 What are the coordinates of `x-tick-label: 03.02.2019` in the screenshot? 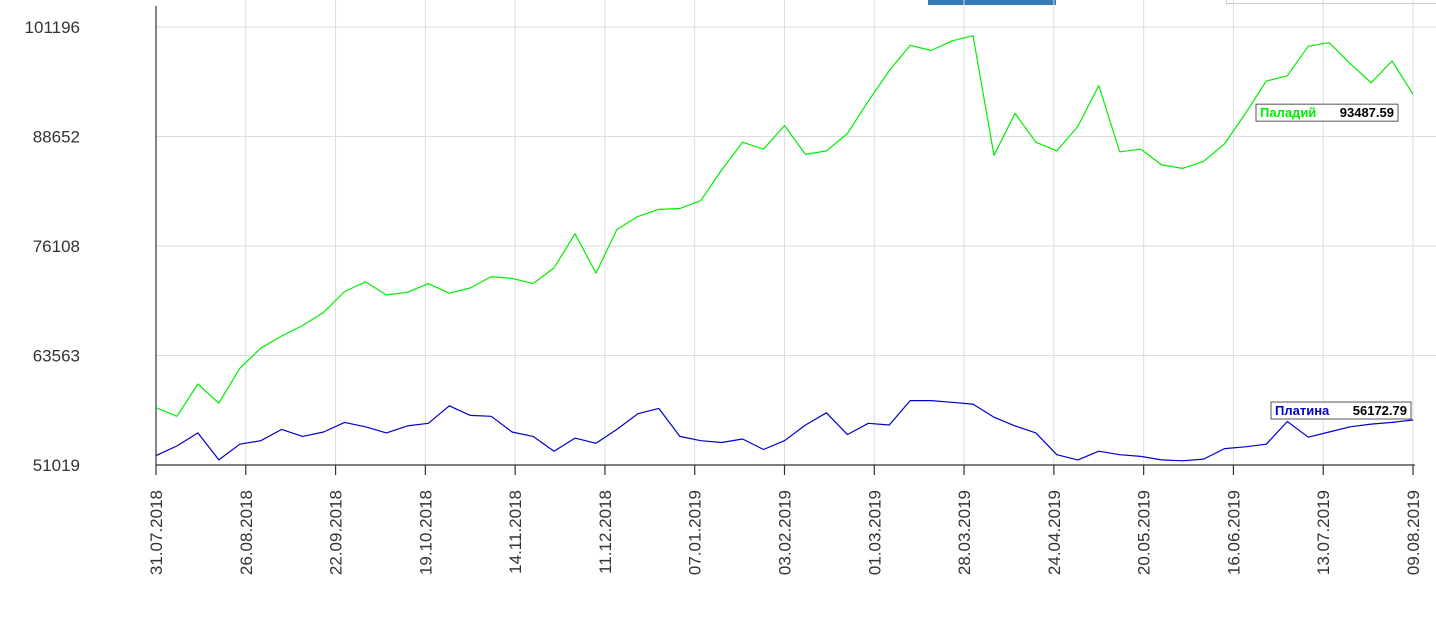 It's located at (785, 532).